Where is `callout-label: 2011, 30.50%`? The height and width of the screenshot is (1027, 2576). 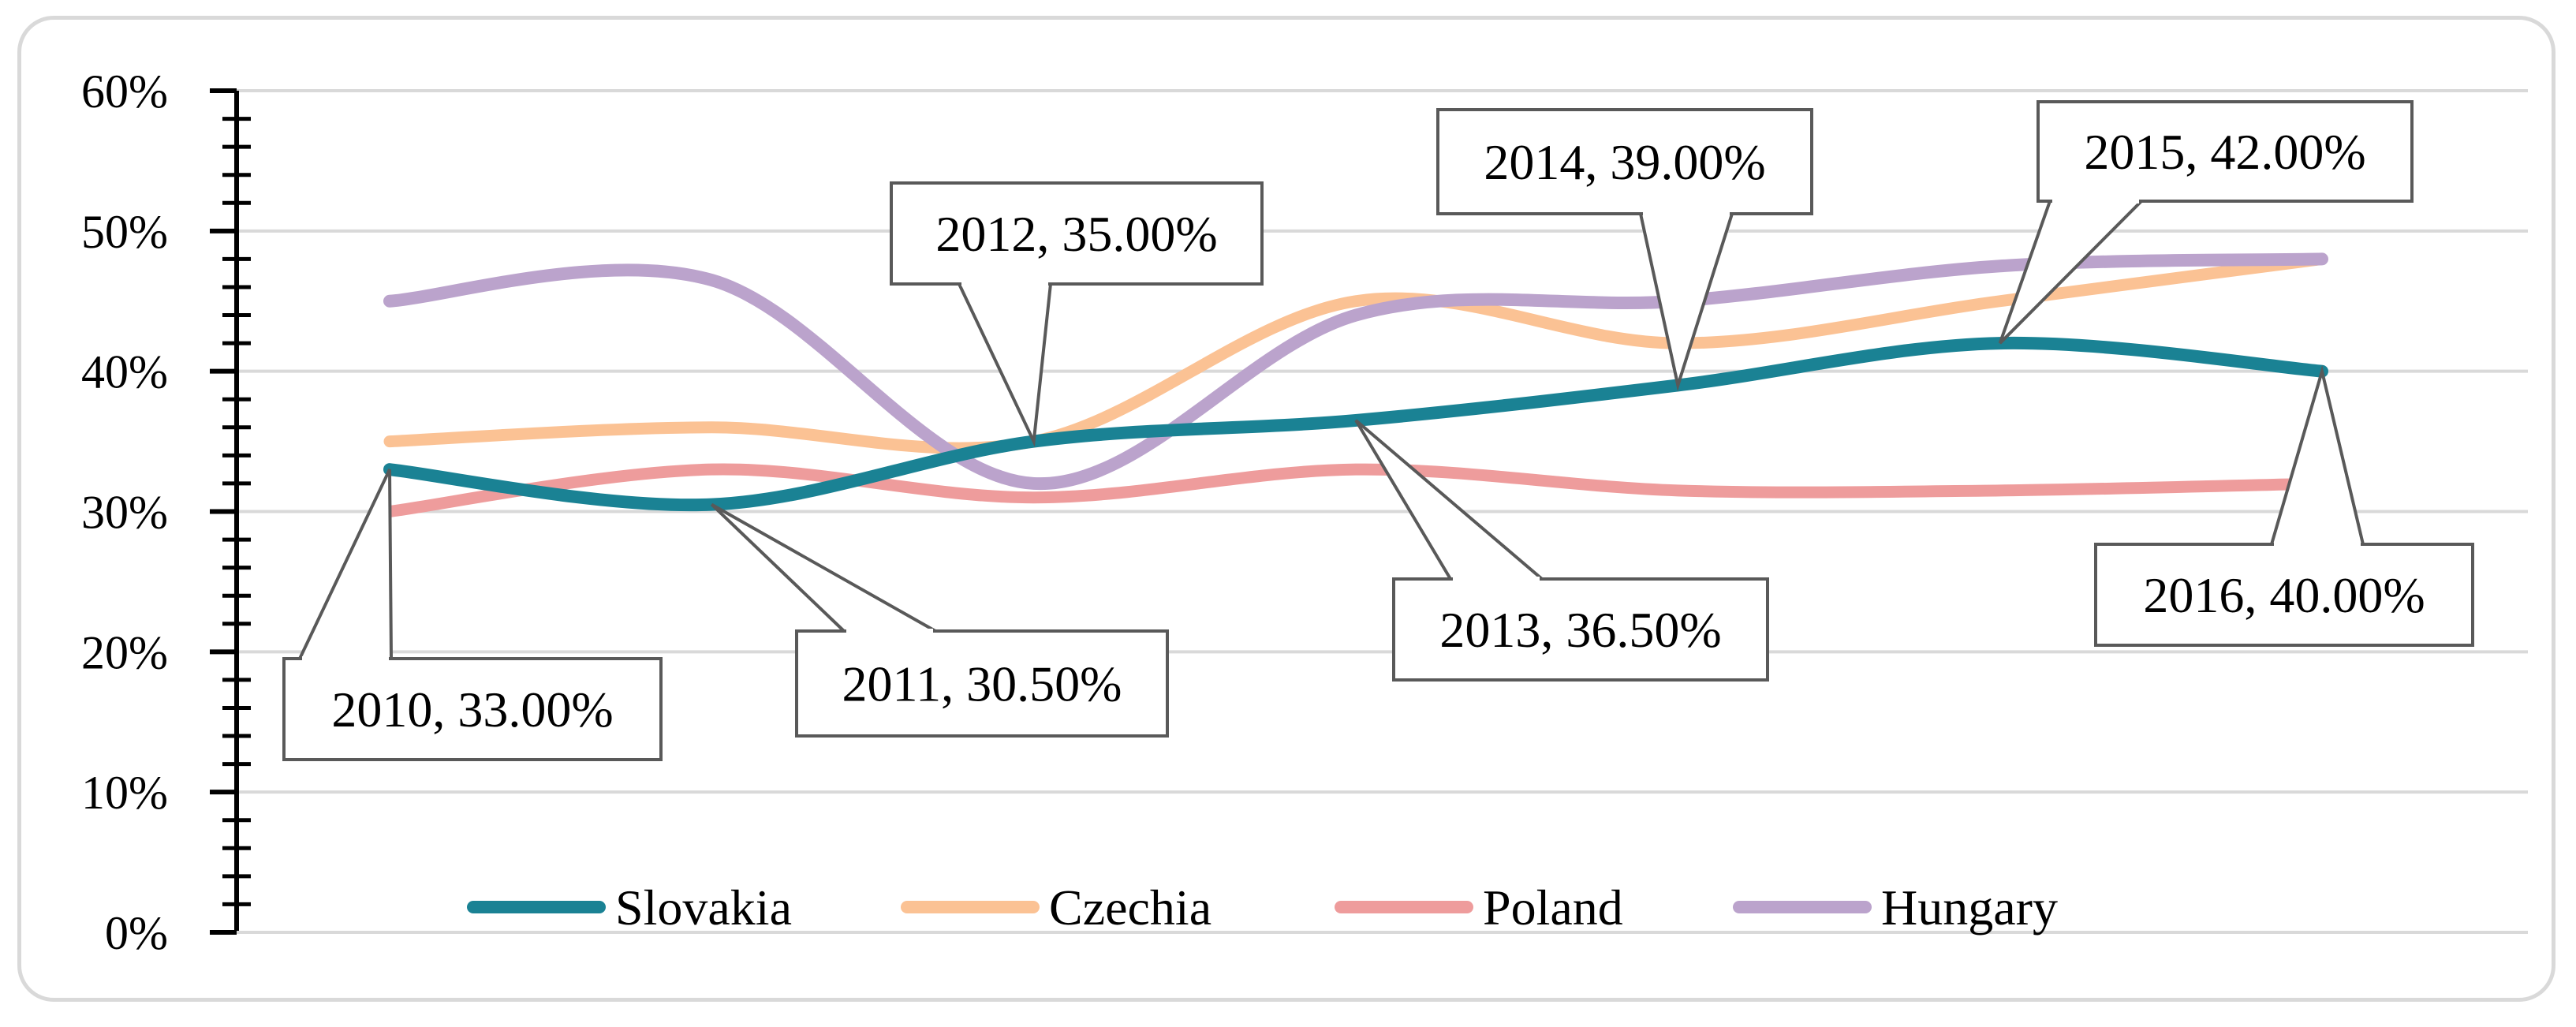 callout-label: 2011, 30.50% is located at coordinates (982, 684).